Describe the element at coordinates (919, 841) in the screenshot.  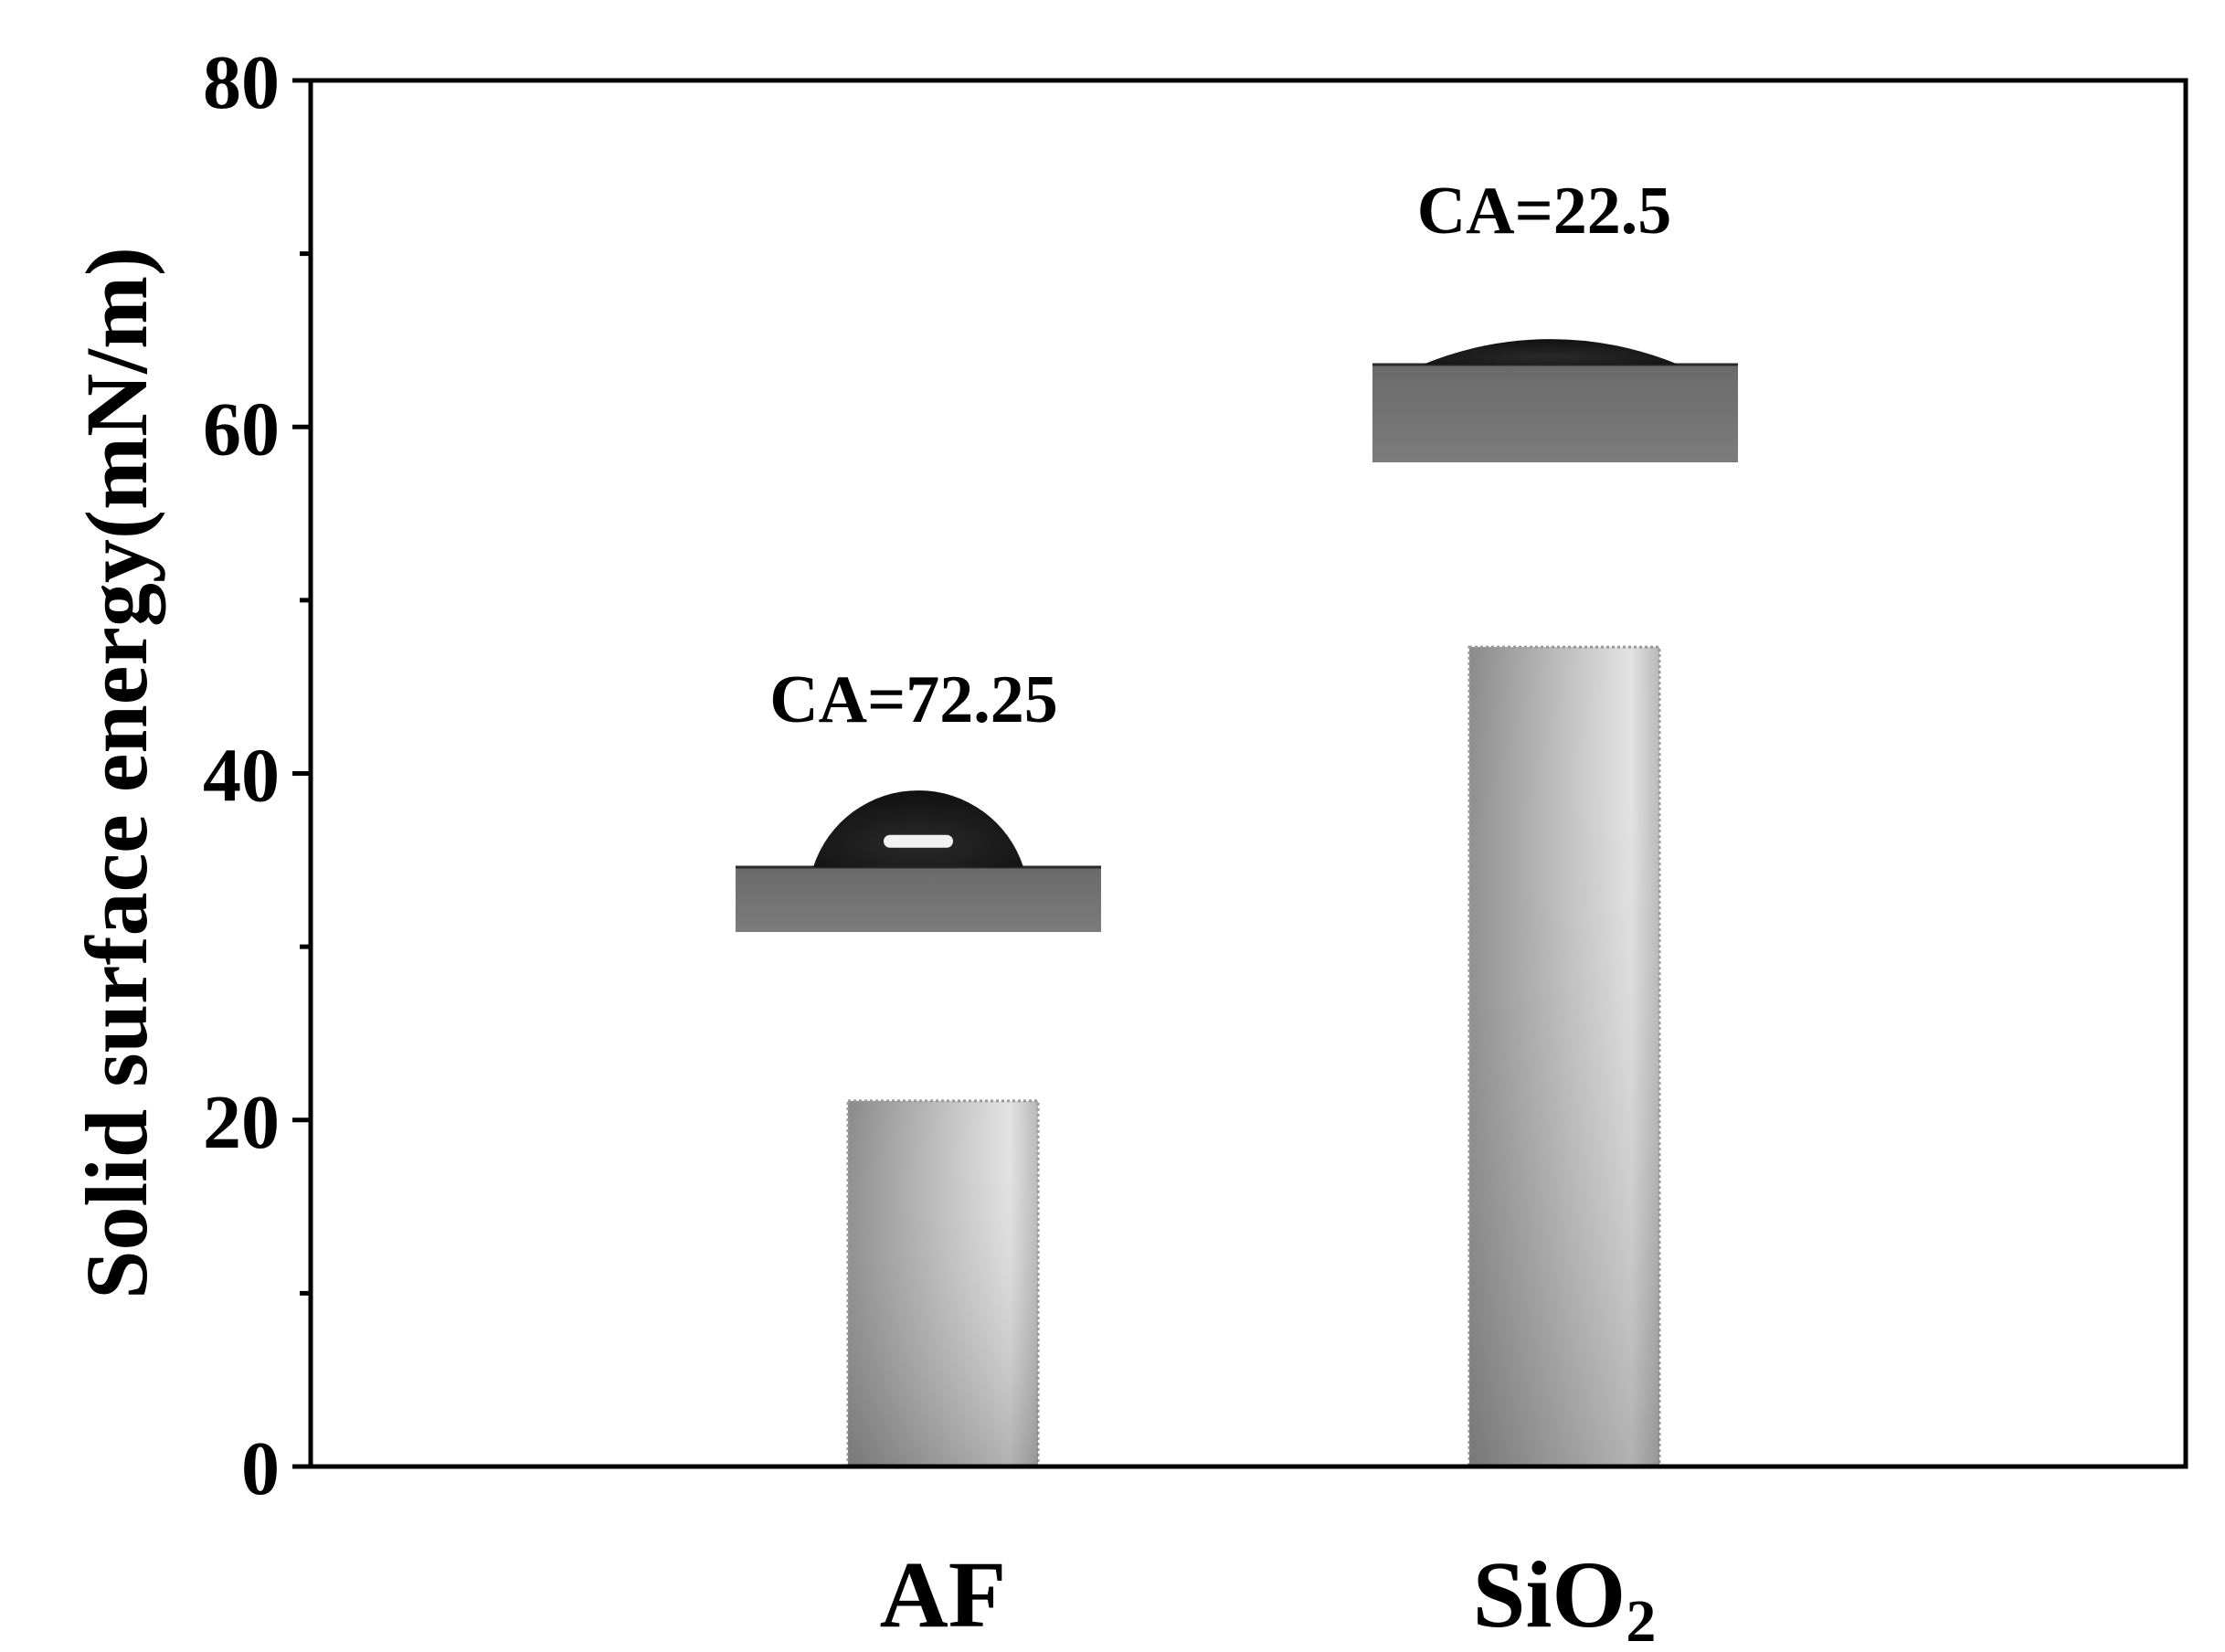
I see `droplet-highlight` at that location.